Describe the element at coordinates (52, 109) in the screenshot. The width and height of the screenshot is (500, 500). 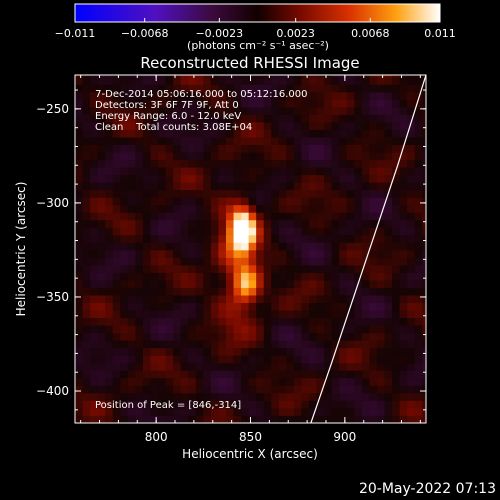
I see `y-tick-label: −250` at that location.